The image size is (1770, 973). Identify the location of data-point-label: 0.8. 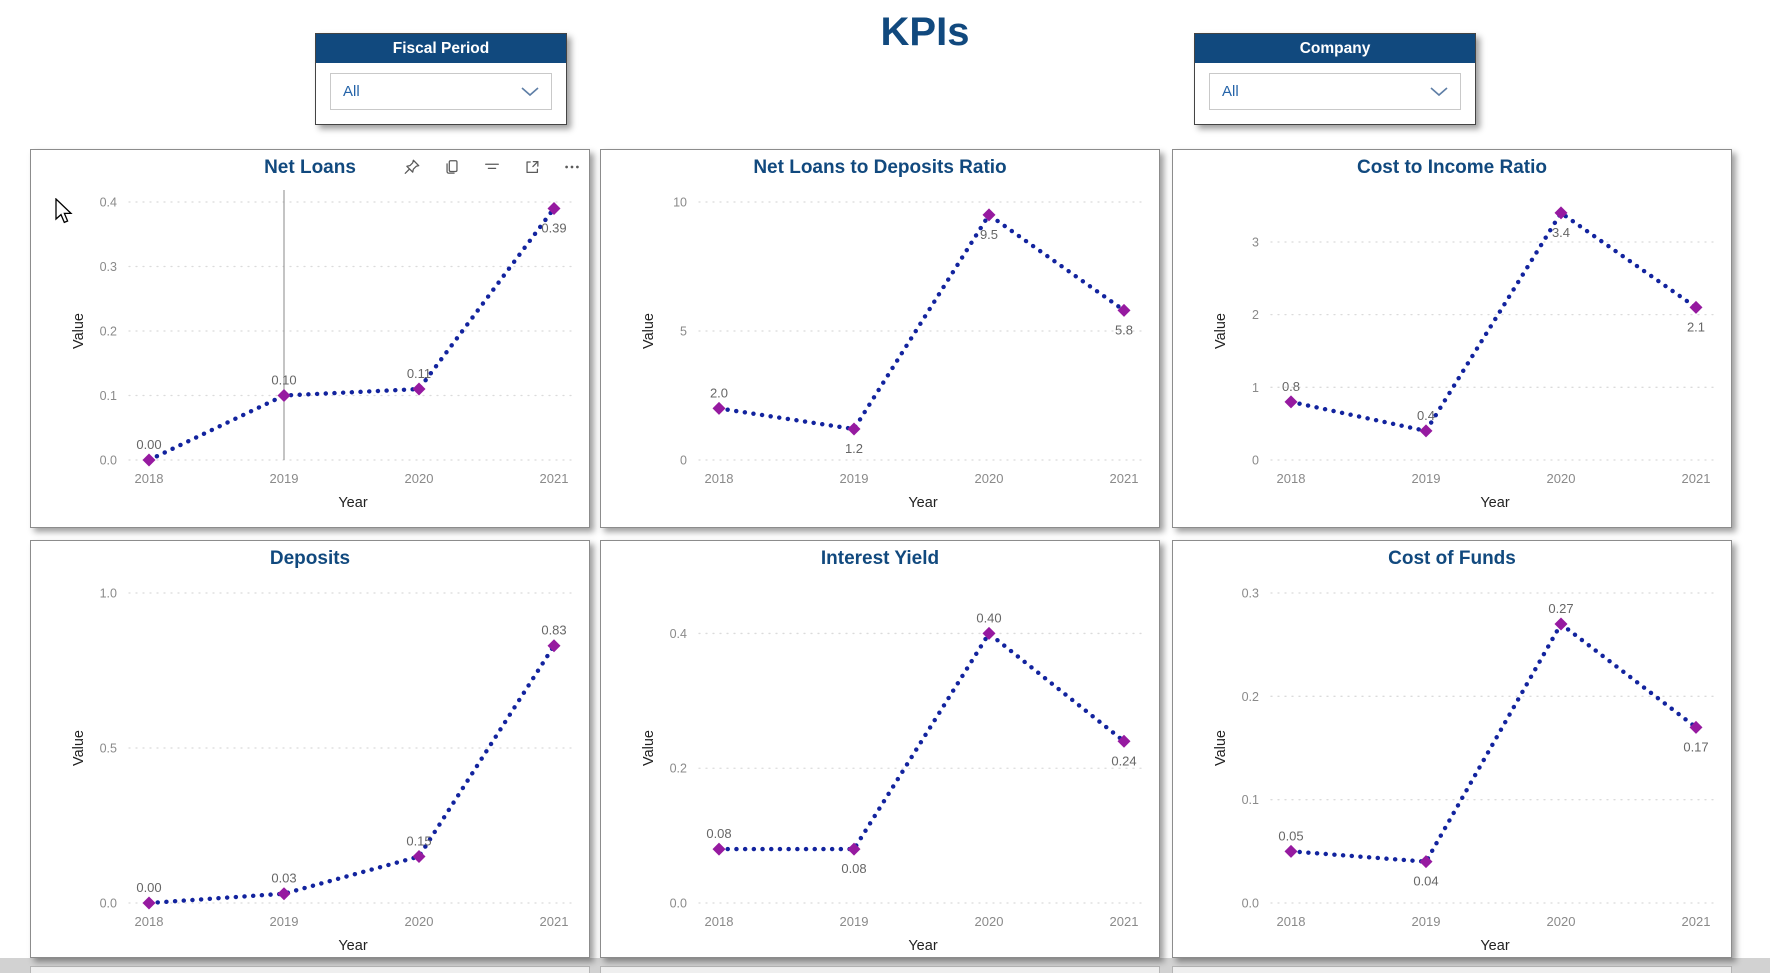
(1291, 386).